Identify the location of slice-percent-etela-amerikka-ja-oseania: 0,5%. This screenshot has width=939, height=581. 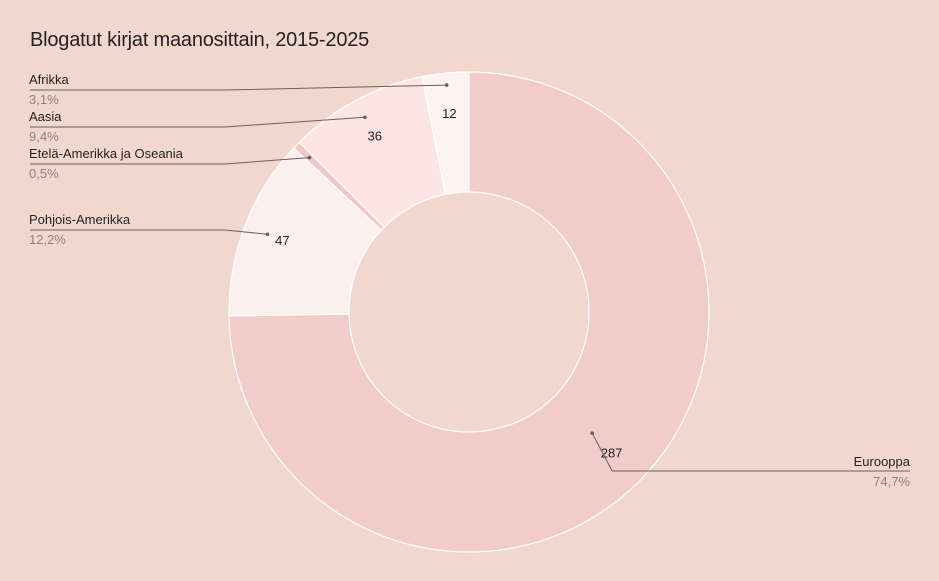
(44, 173).